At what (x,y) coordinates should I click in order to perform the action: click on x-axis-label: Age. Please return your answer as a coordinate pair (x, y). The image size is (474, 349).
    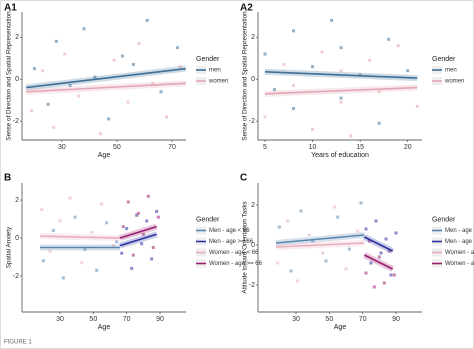
    Looking at the image, I should click on (104, 155).